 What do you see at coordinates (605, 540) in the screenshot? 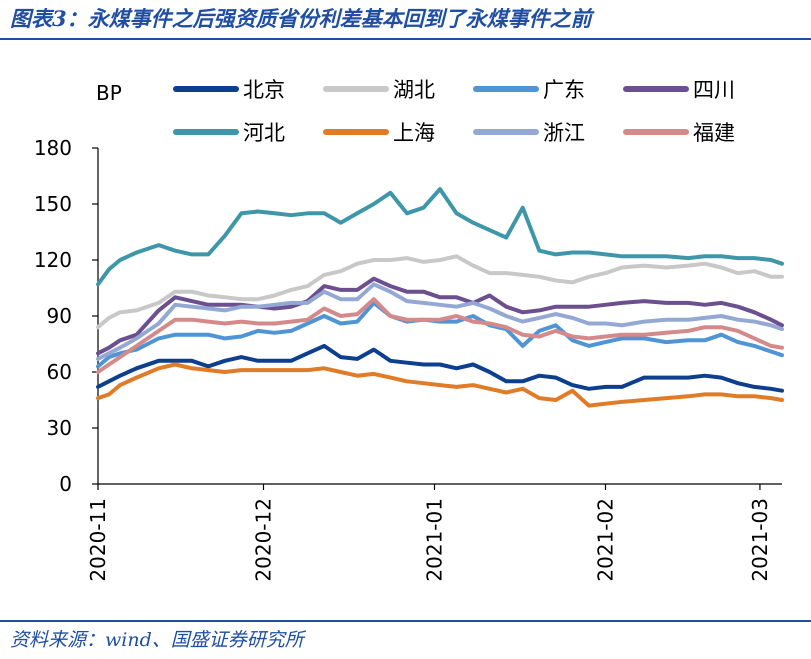
I see `x-tick-label: 2021-02` at bounding box center [605, 540].